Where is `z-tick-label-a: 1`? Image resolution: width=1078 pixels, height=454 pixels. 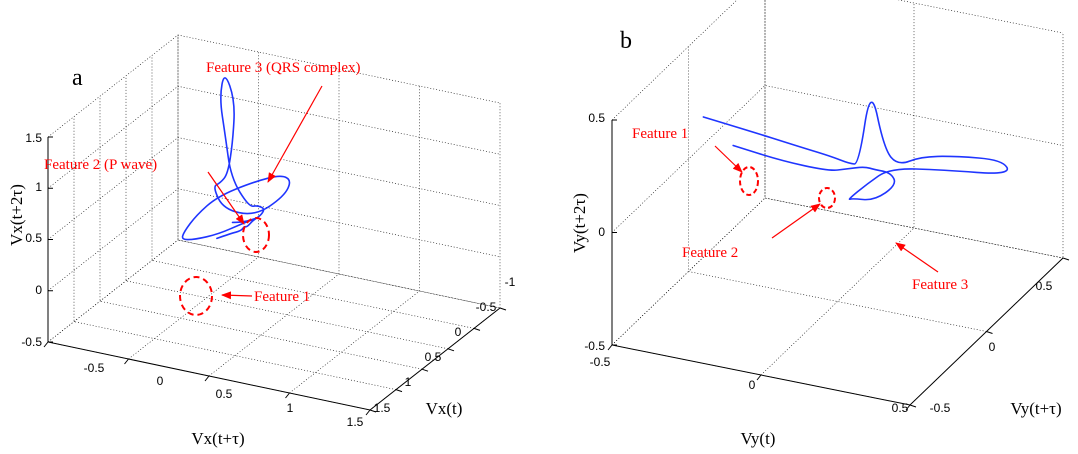
z-tick-label-a: 1 is located at coordinates (38, 187).